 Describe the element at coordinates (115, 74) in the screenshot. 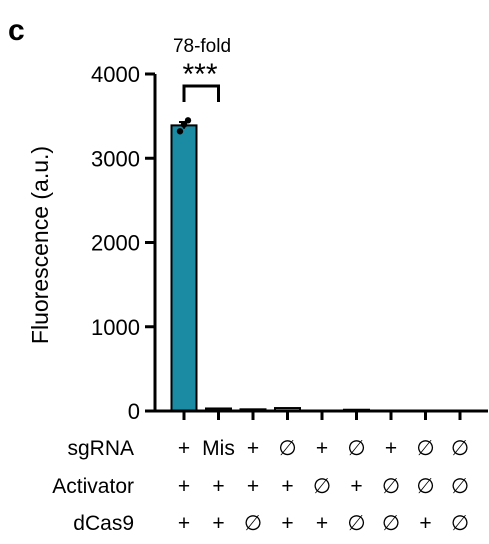

I see `y-tick-label: 4000` at that location.